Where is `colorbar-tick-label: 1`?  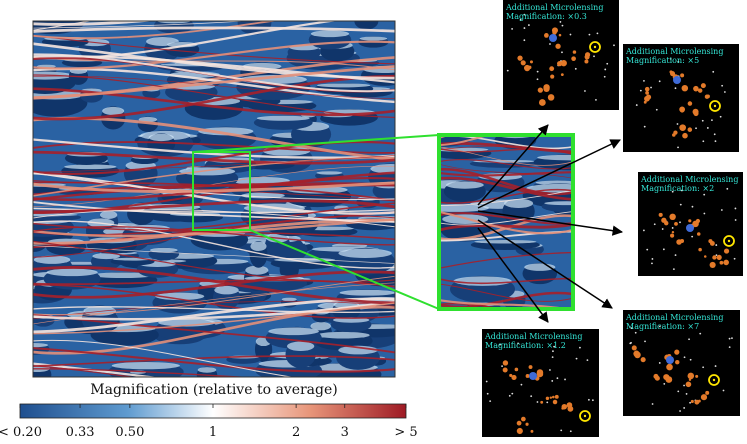 colorbar-tick-label: 1 is located at coordinates (213, 432).